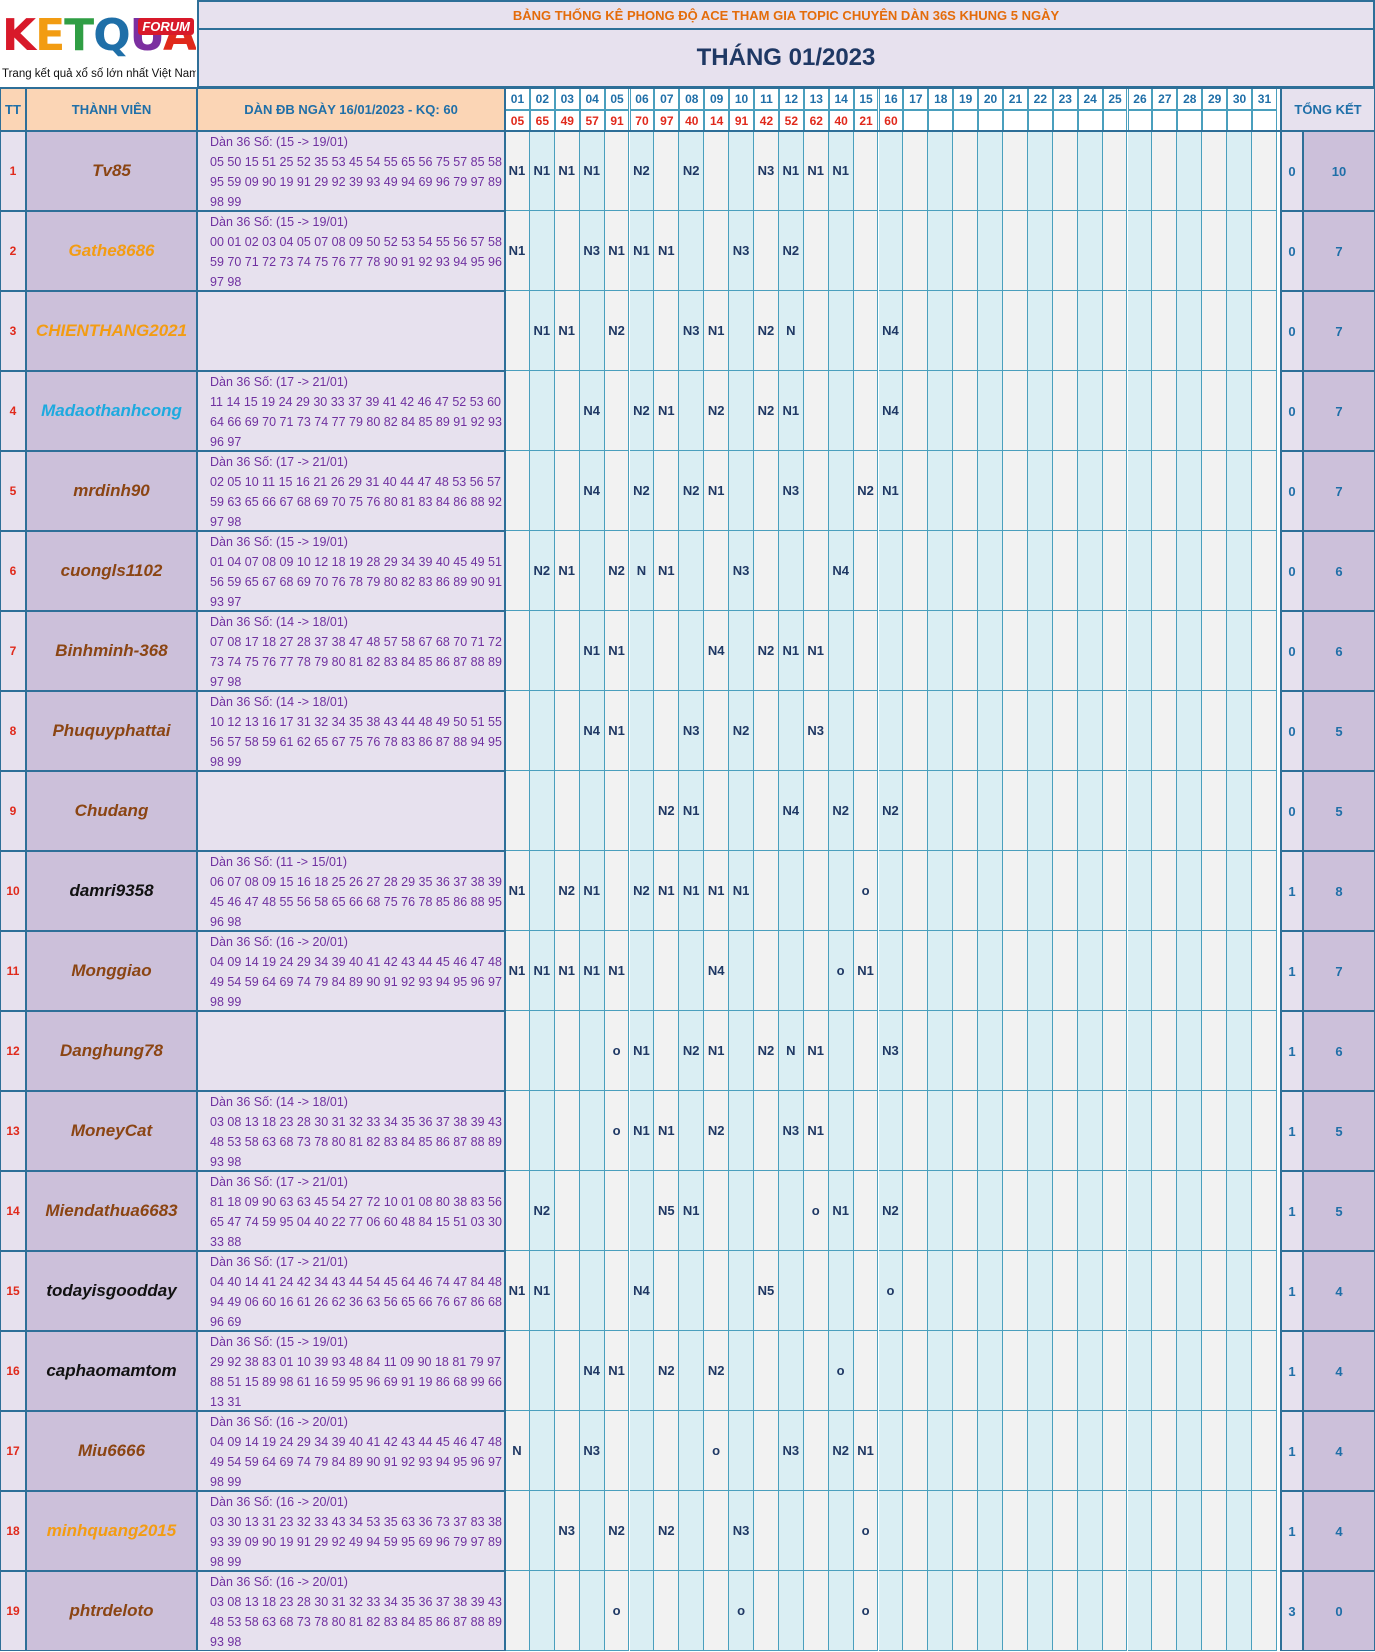 This screenshot has width=1375, height=1652. I want to click on day-mark: N2, so click(642, 891).